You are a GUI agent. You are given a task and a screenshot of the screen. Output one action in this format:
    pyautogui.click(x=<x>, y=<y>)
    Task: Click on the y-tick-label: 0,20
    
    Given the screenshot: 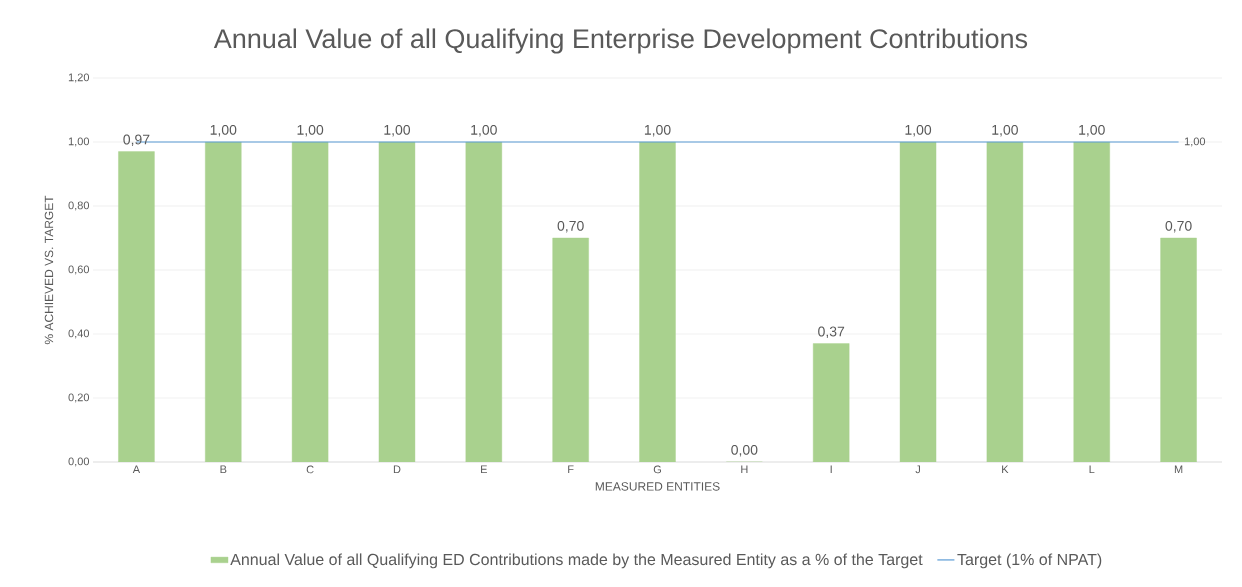 What is the action you would take?
    pyautogui.click(x=79, y=398)
    